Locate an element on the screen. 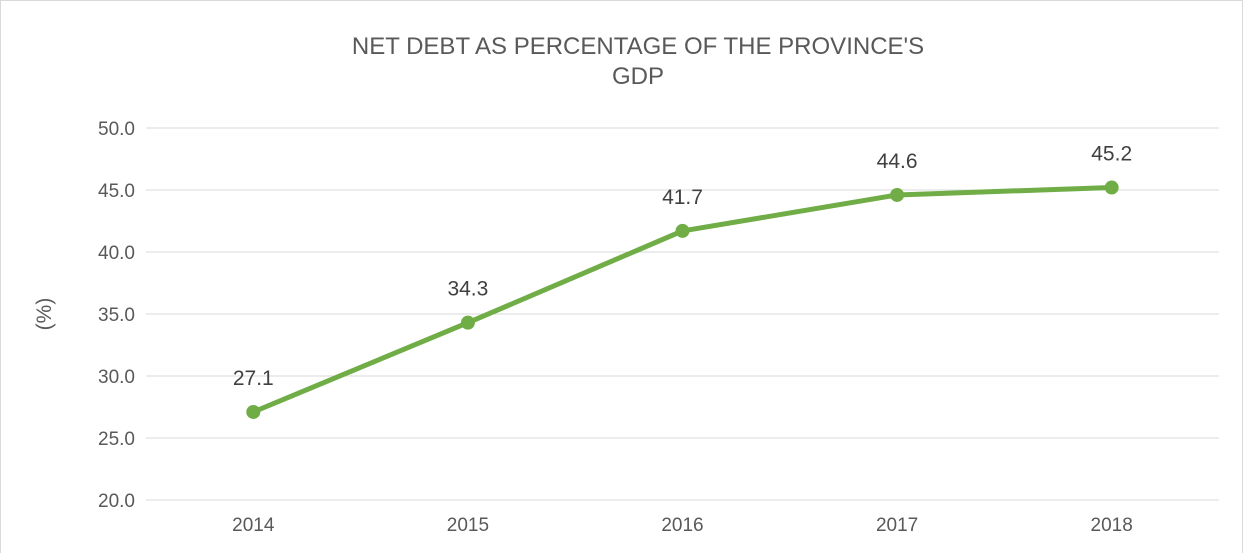  y-tick-label: 50.0 is located at coordinates (116, 129).